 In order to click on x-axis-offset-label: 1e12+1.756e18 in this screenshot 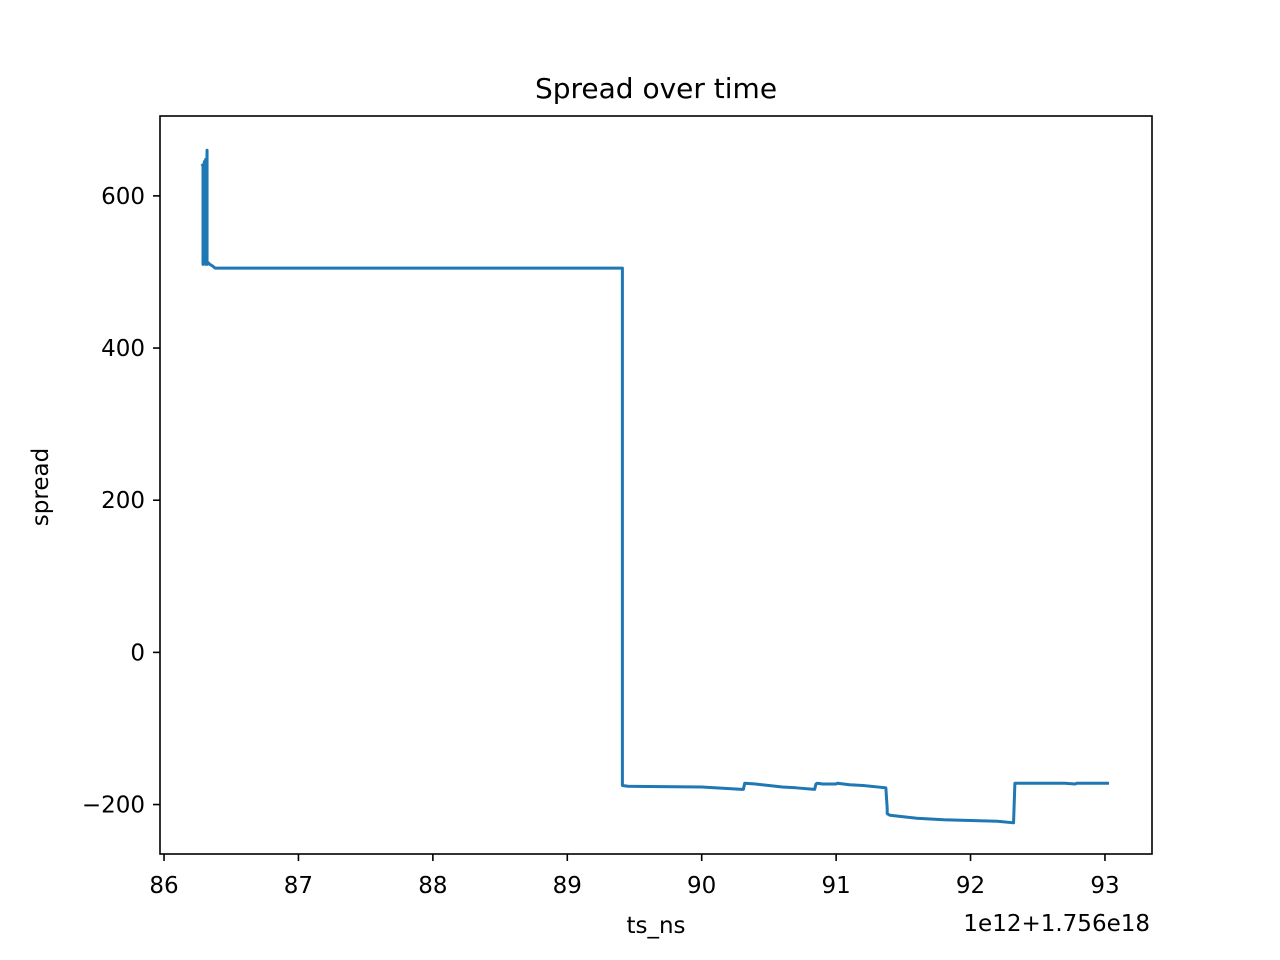, I will do `click(1056, 924)`.